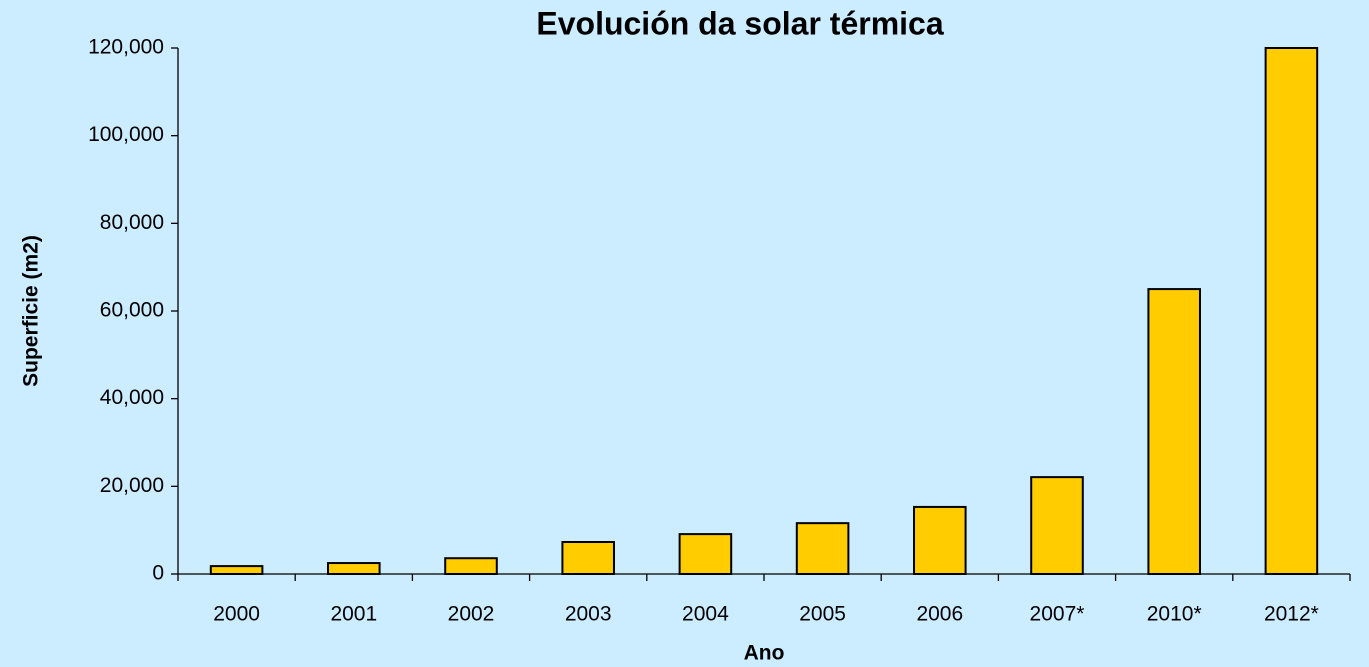 The height and width of the screenshot is (667, 1369). Describe the element at coordinates (353, 614) in the screenshot. I see `x-tick-label: 2001` at that location.